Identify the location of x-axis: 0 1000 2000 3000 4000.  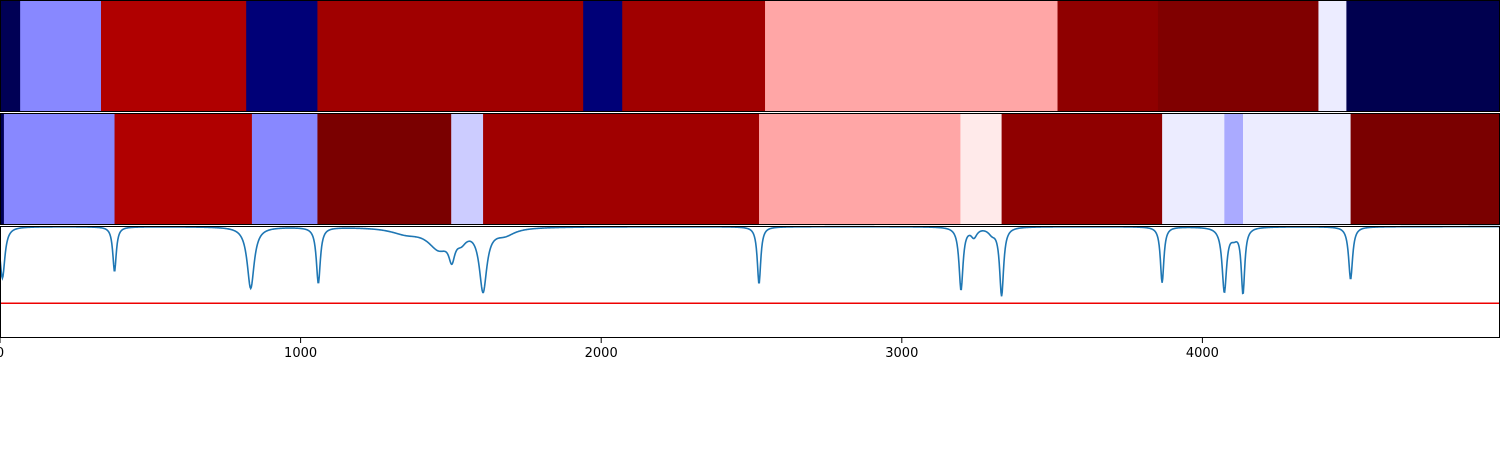
(609, 349).